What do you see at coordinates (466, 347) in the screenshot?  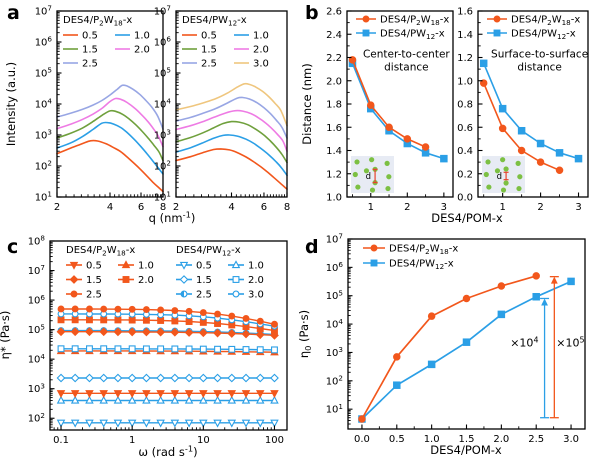 I see `series-group-d` at bounding box center [466, 347].